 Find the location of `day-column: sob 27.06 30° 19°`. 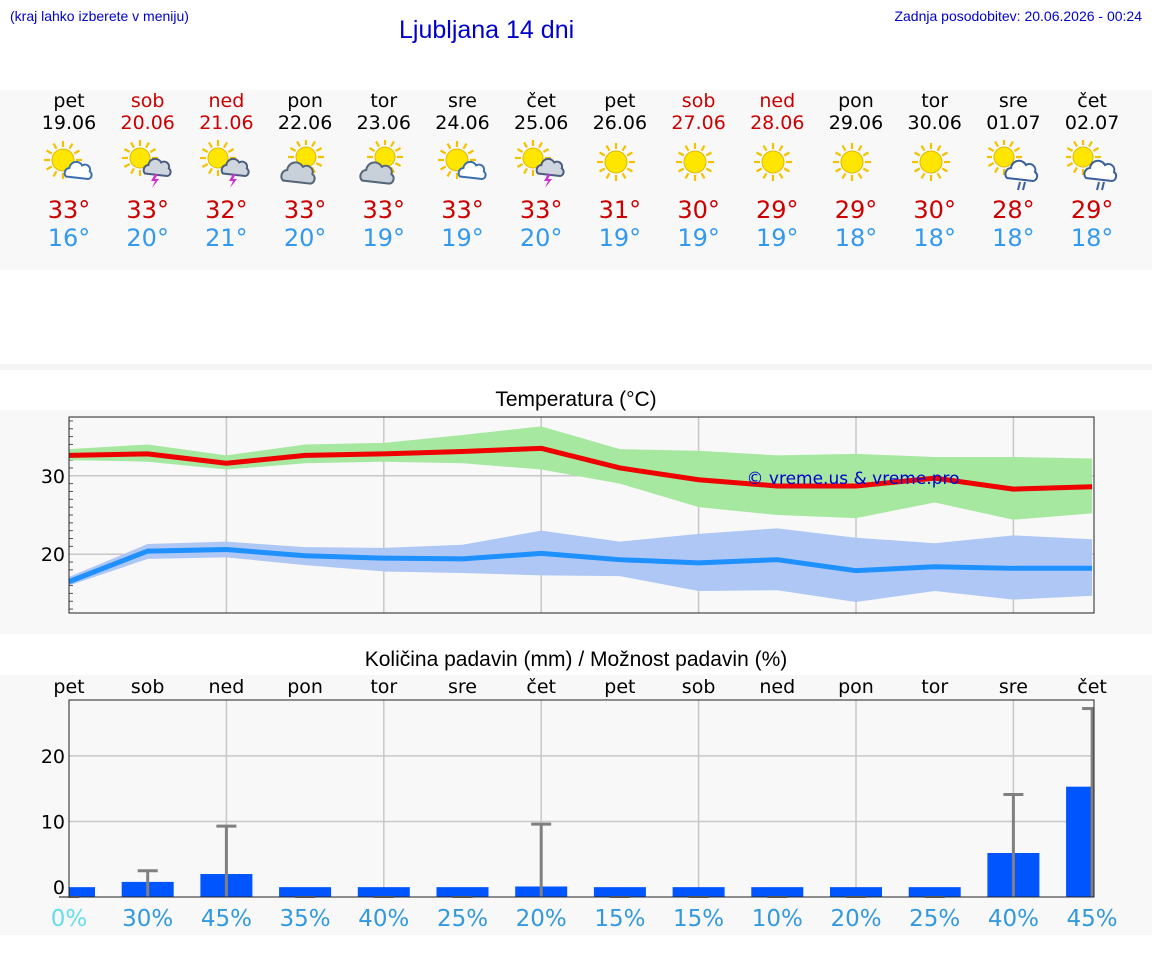

day-column: sob 27.06 30° 19° is located at coordinates (699, 171).